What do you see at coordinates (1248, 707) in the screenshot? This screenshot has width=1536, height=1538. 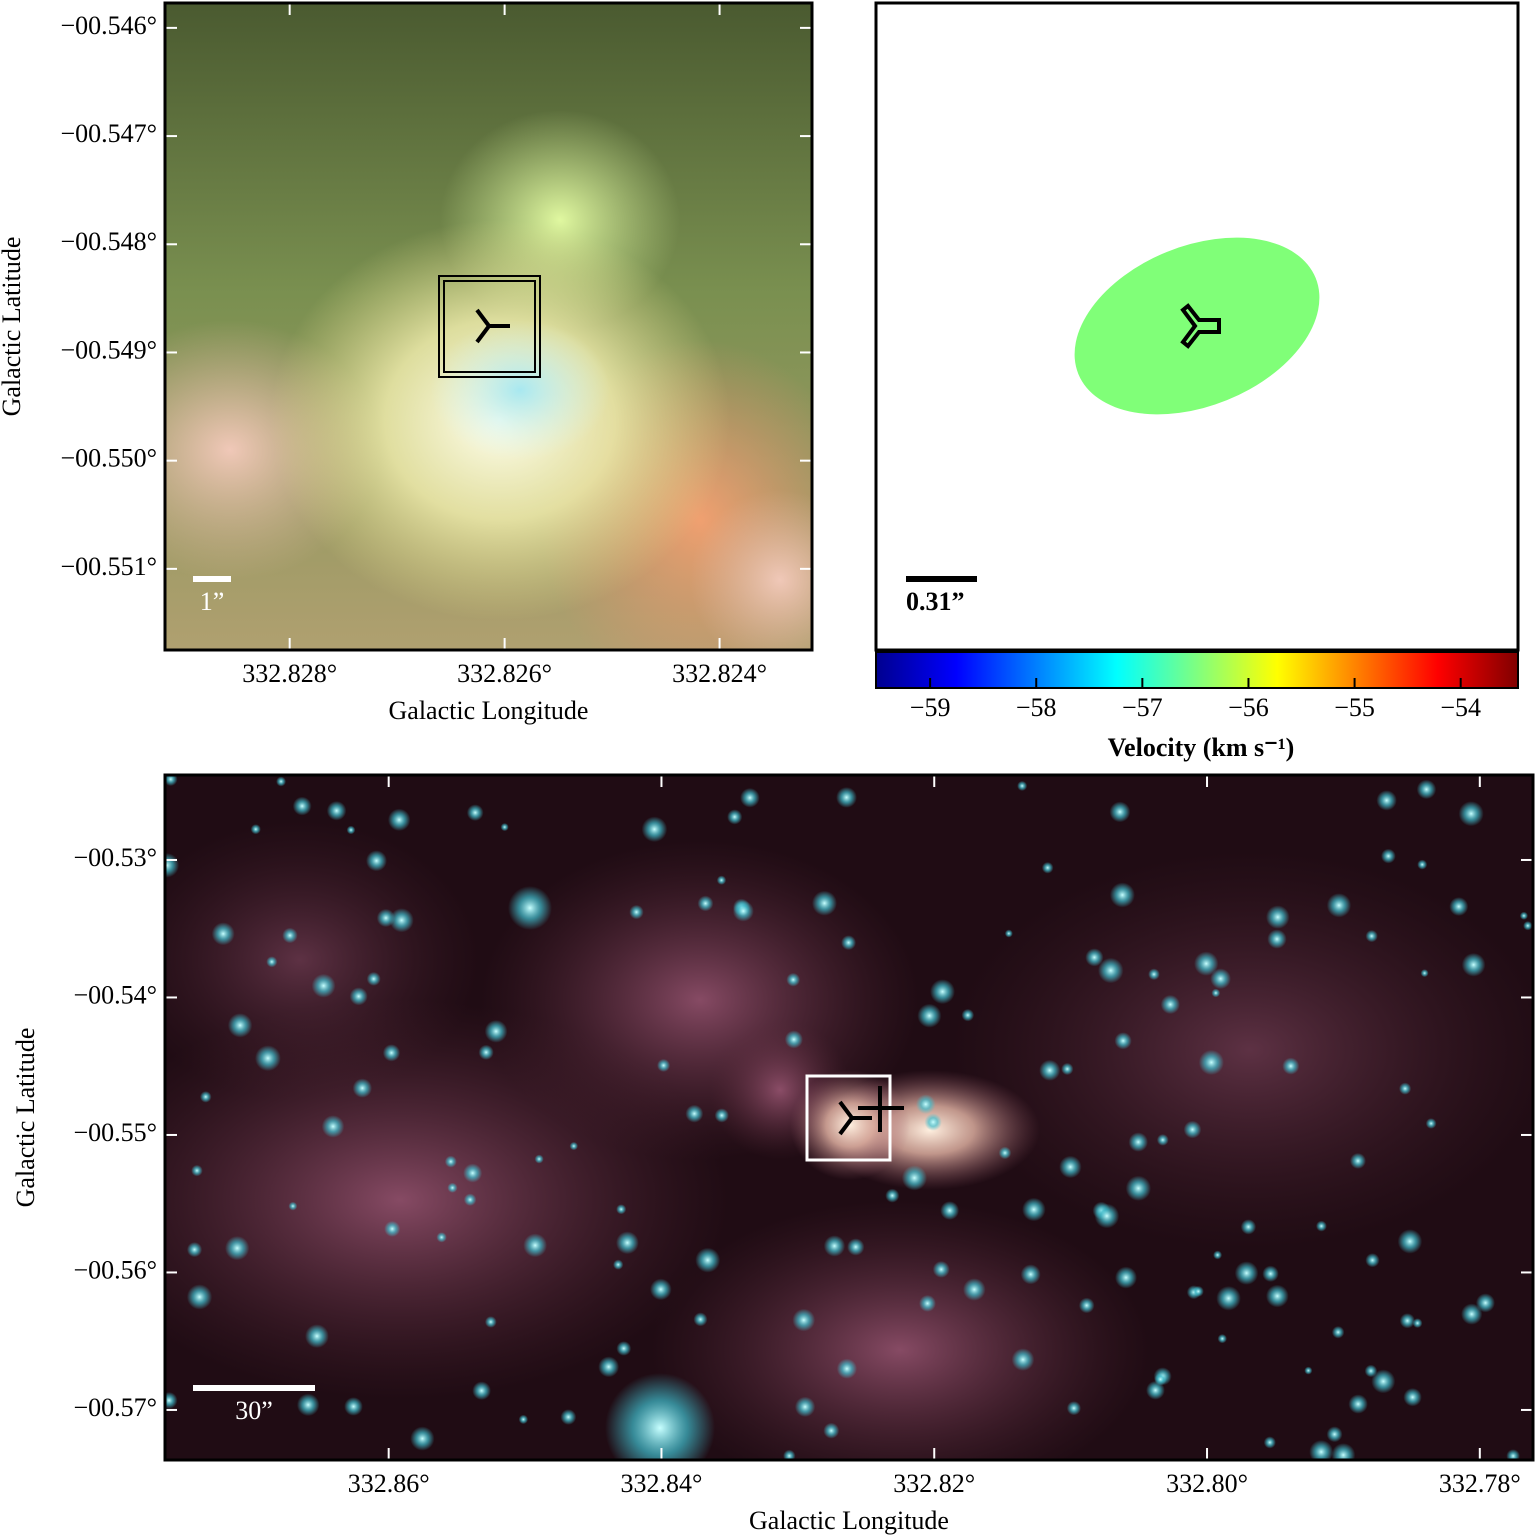 I see `colorbar-tick-label: −56` at bounding box center [1248, 707].